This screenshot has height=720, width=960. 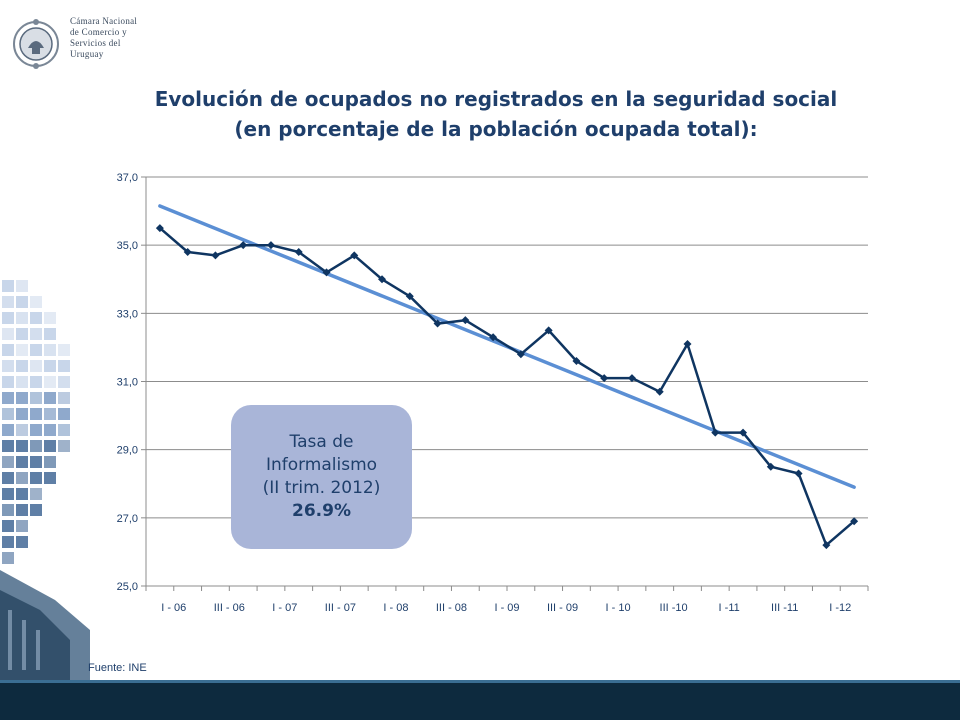 I want to click on x-tick-label: III -10, so click(x=674, y=608).